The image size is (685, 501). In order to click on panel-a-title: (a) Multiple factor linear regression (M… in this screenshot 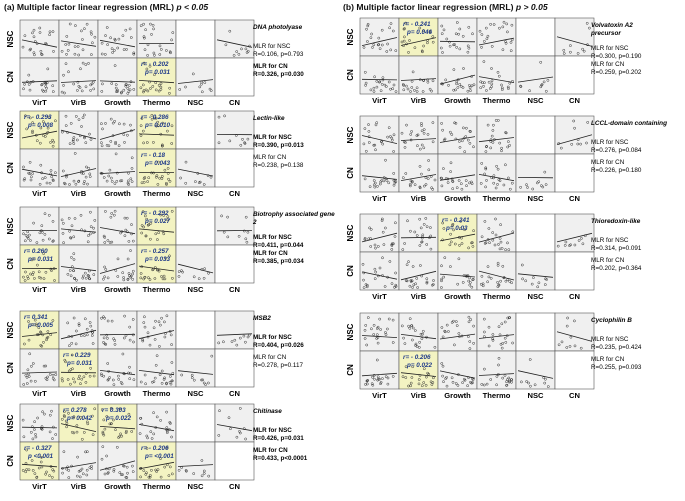, I will do `click(106, 7)`.